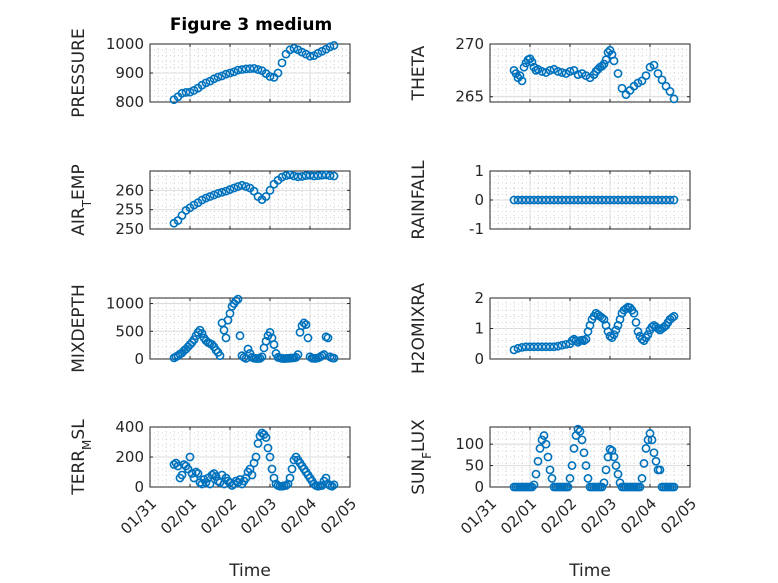  What do you see at coordinates (550, 200) in the screenshot?
I see `panel-rainfall: -1 0 1 RAINFALL` at bounding box center [550, 200].